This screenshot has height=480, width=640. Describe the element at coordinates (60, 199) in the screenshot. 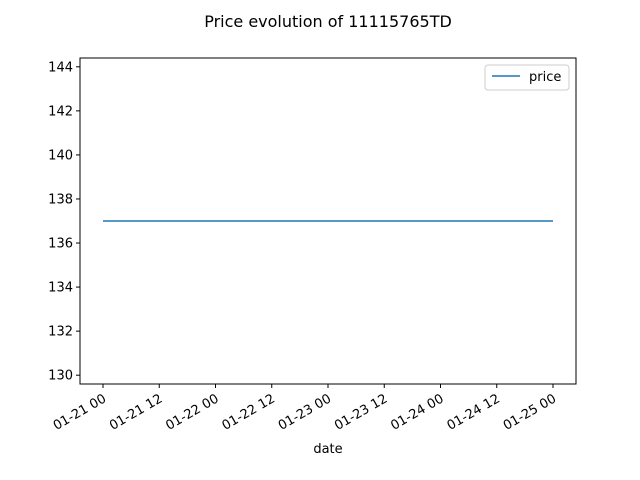

I see `y-tick-label: 138` at that location.